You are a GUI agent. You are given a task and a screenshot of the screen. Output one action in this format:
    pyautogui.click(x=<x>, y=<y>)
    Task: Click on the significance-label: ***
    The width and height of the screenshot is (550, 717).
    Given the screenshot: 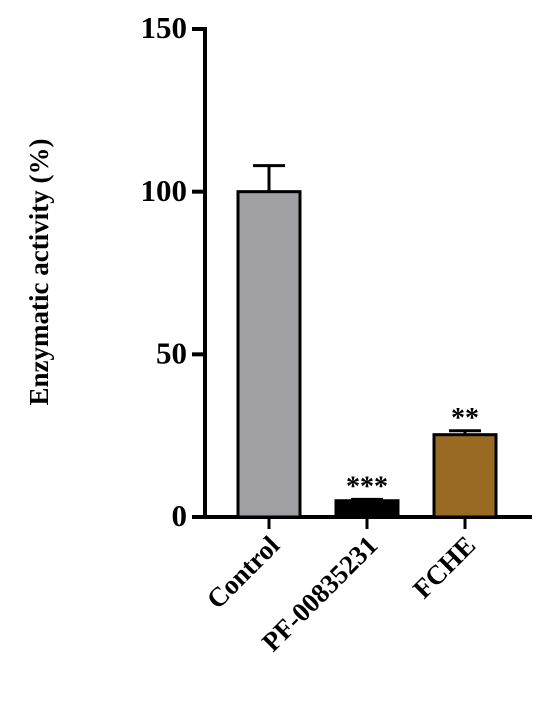 What is the action you would take?
    pyautogui.click(x=367, y=486)
    